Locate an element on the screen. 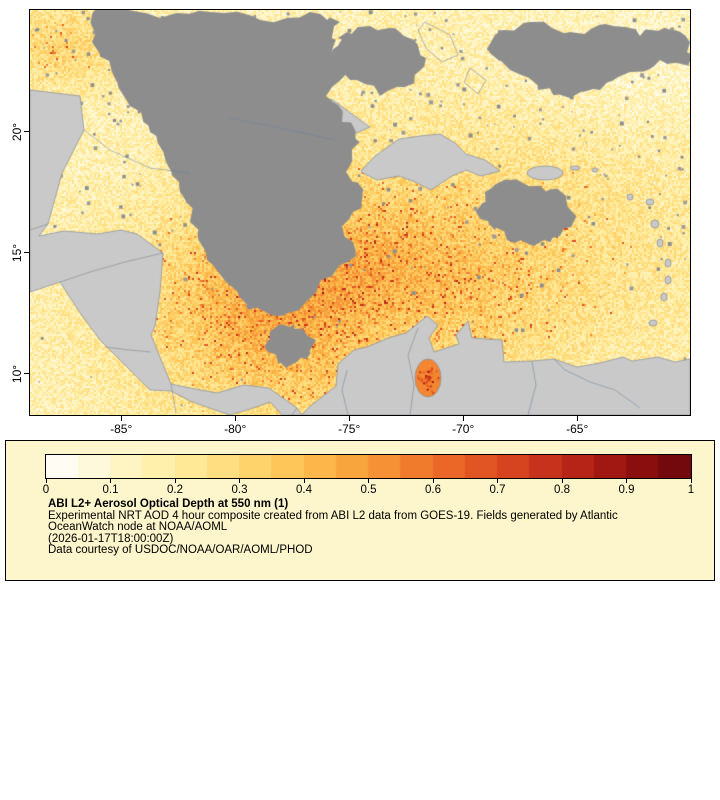 The width and height of the screenshot is (720, 800). colorbar-tick-label: 1 is located at coordinates (691, 490).